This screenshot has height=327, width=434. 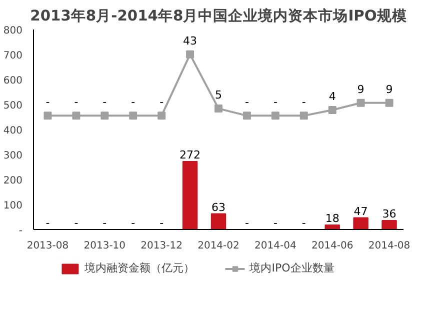 What do you see at coordinates (13, 31) in the screenshot?
I see `y-tick-label: 800` at bounding box center [13, 31].